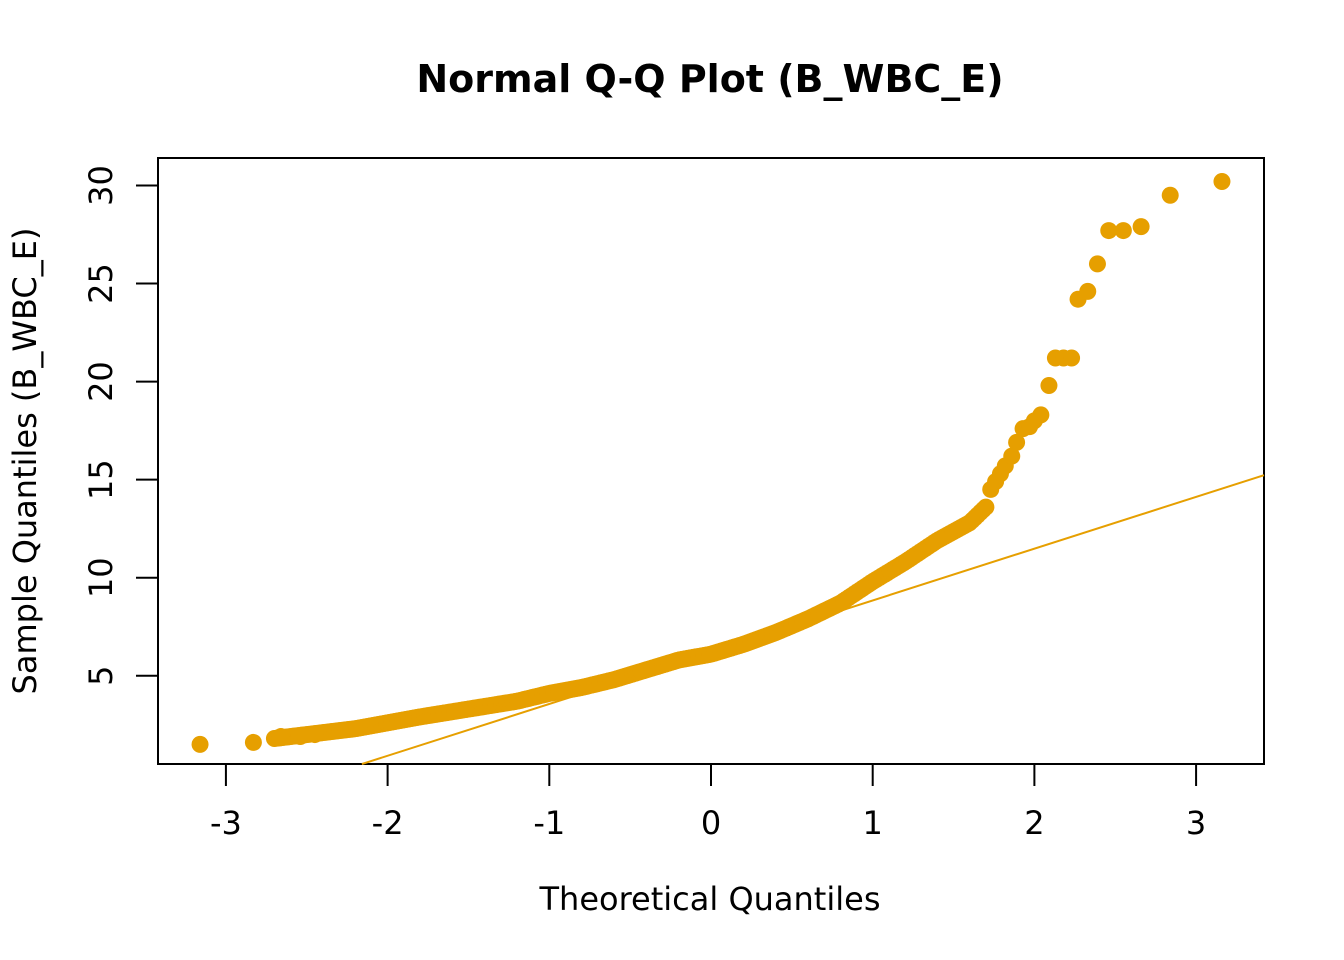 Image resolution: width=1344 pixels, height=960 pixels. What do you see at coordinates (101, 283) in the screenshot?
I see `y-tick-label: 25` at bounding box center [101, 283].